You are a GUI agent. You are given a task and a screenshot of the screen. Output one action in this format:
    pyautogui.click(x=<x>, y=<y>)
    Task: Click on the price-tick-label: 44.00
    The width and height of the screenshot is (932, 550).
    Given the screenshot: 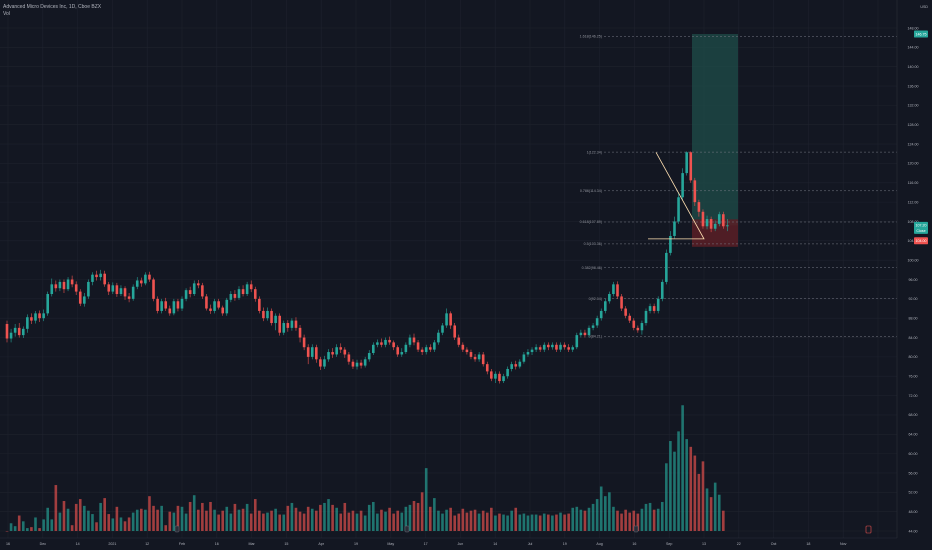 What is the action you would take?
    pyautogui.click(x=913, y=531)
    